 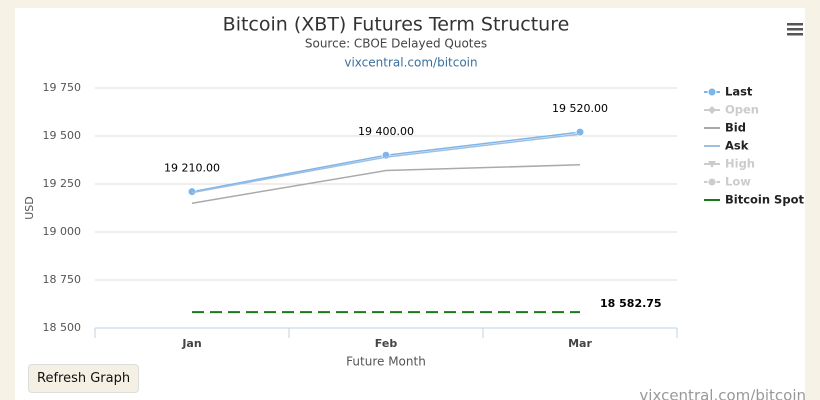 What do you see at coordinates (386, 362) in the screenshot?
I see `x-axis-label: Future Month` at bounding box center [386, 362].